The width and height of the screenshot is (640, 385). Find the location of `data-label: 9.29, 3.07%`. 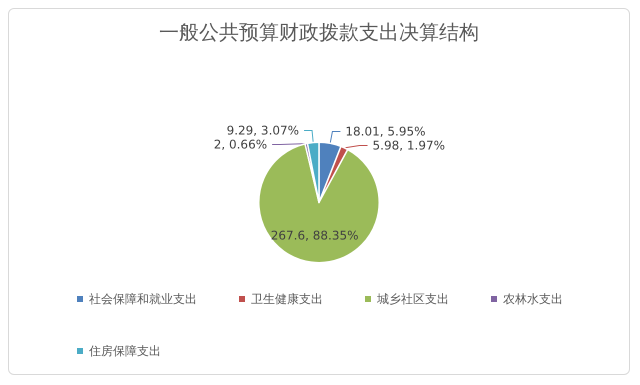

data-label: 9.29, 3.07% is located at coordinates (263, 131).